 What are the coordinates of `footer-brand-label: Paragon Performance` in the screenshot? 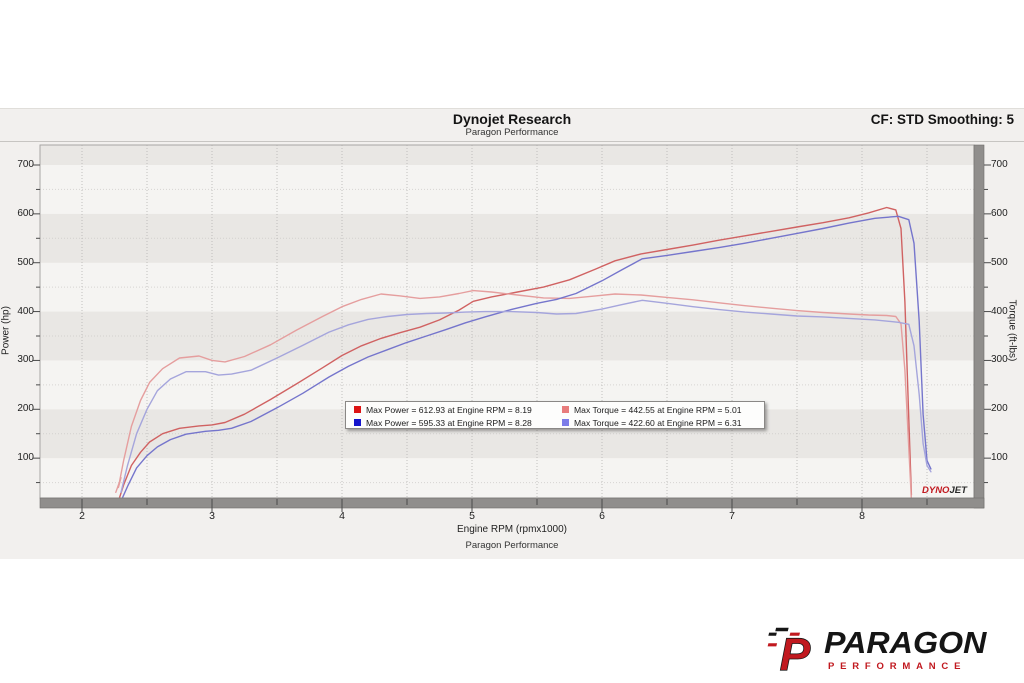 It's located at (512, 545).